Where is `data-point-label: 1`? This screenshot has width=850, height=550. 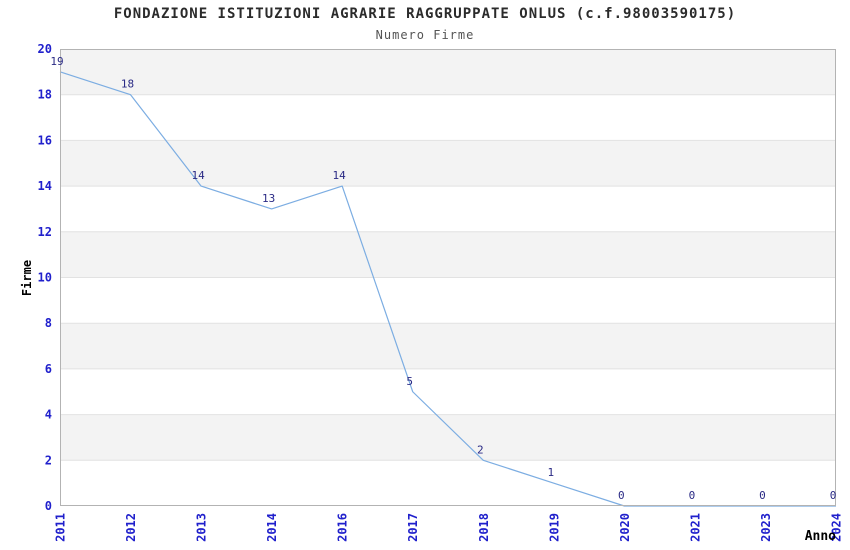 data-point-label: 1 is located at coordinates (551, 472).